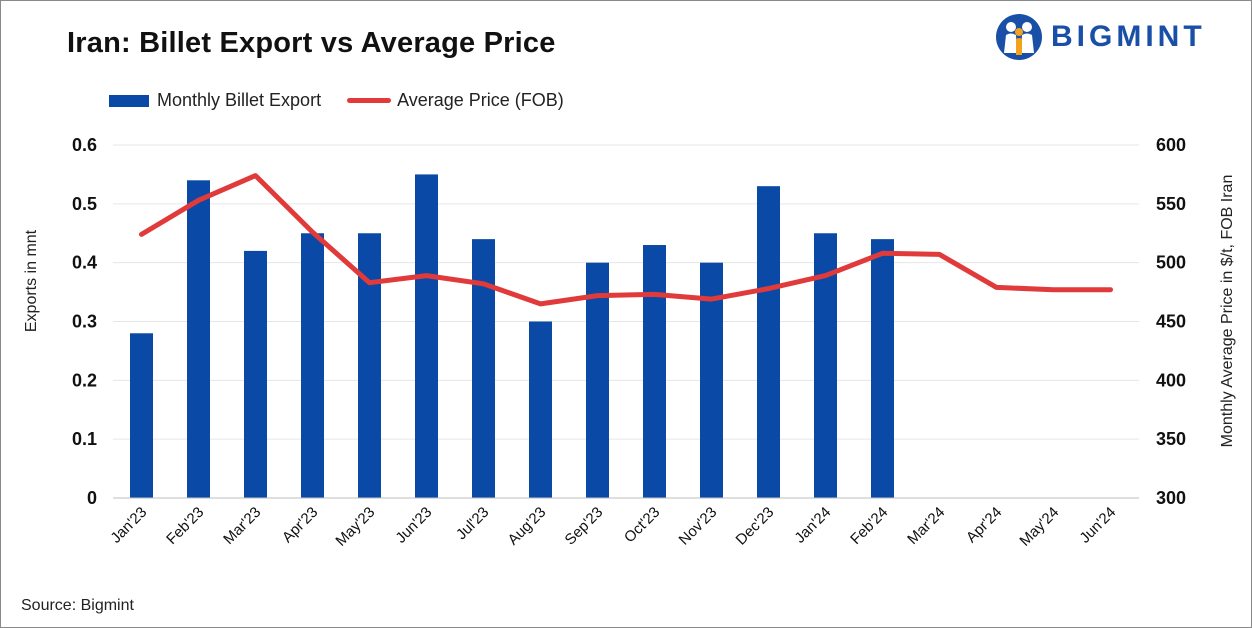 The height and width of the screenshot is (628, 1252). I want to click on legend-item-bar: Monthly Billet Export, so click(215, 100).